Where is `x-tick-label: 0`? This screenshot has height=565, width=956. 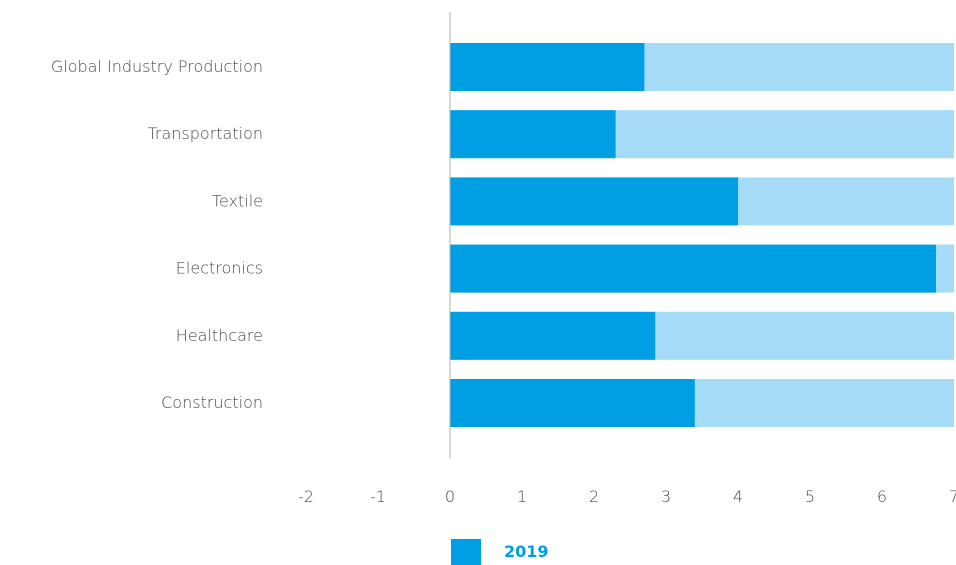 x-tick-label: 0 is located at coordinates (450, 496).